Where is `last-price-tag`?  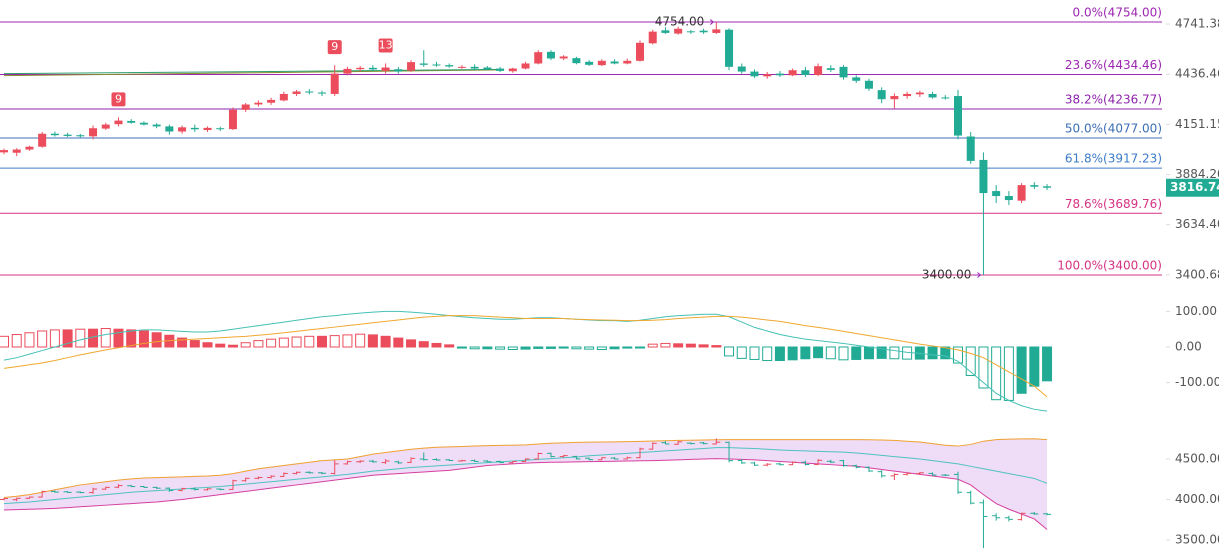
last-price-tag is located at coordinates (1192, 187).